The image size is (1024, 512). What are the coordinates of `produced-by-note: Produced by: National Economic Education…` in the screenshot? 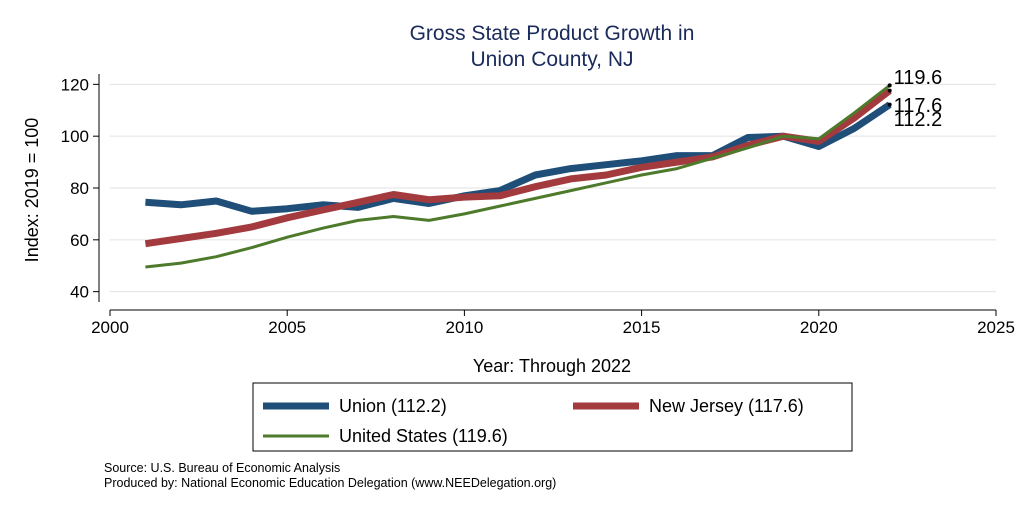 It's located at (330, 483).